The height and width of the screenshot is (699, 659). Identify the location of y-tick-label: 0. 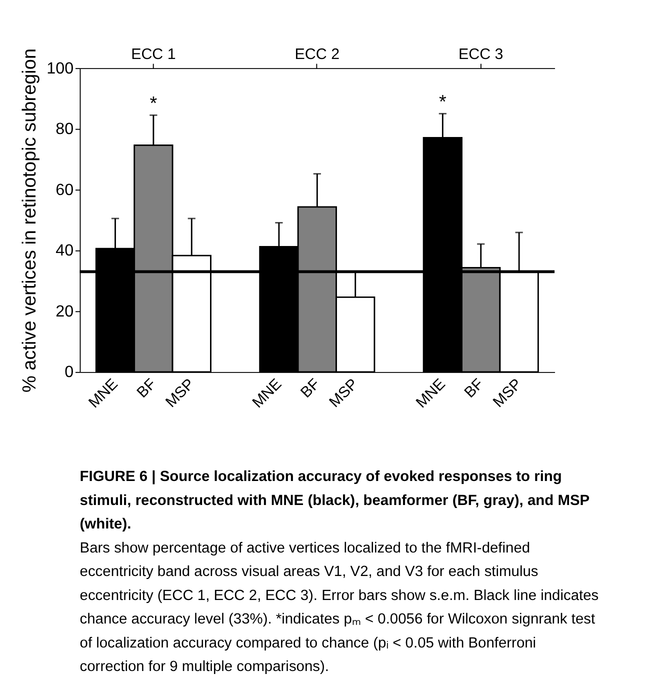
(69, 372).